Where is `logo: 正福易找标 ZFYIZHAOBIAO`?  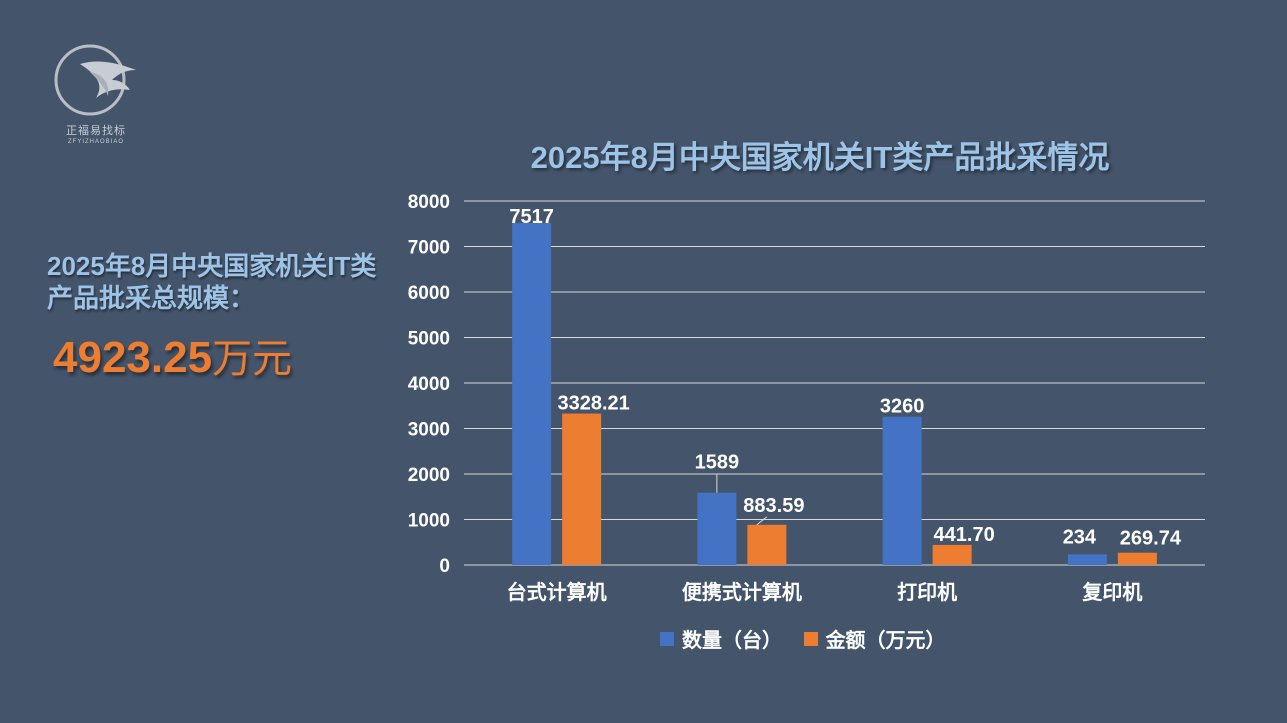 logo: 正福易找标 ZFYIZHAOBIAO is located at coordinates (96, 99).